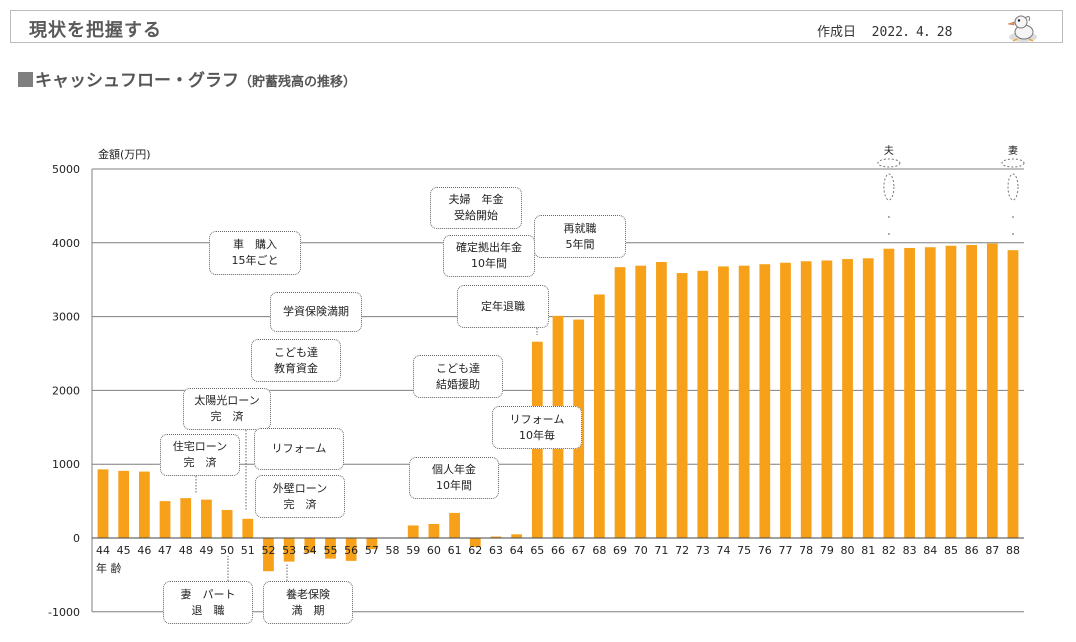  I want to click on section-title-text: キャッシュフロー・グラフ, so click(137, 81).